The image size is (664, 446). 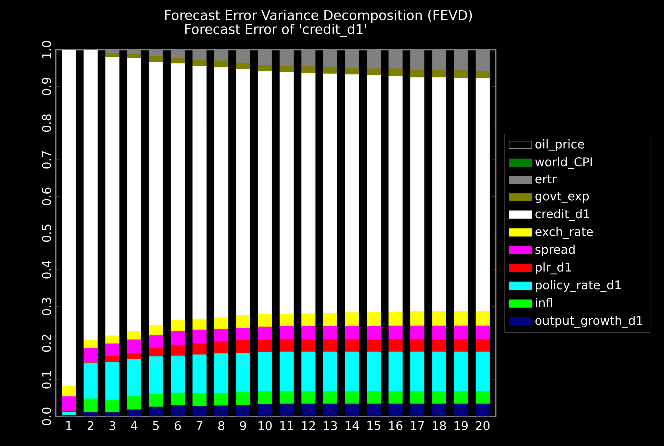 I want to click on x-tick-label: 16, so click(x=396, y=425).